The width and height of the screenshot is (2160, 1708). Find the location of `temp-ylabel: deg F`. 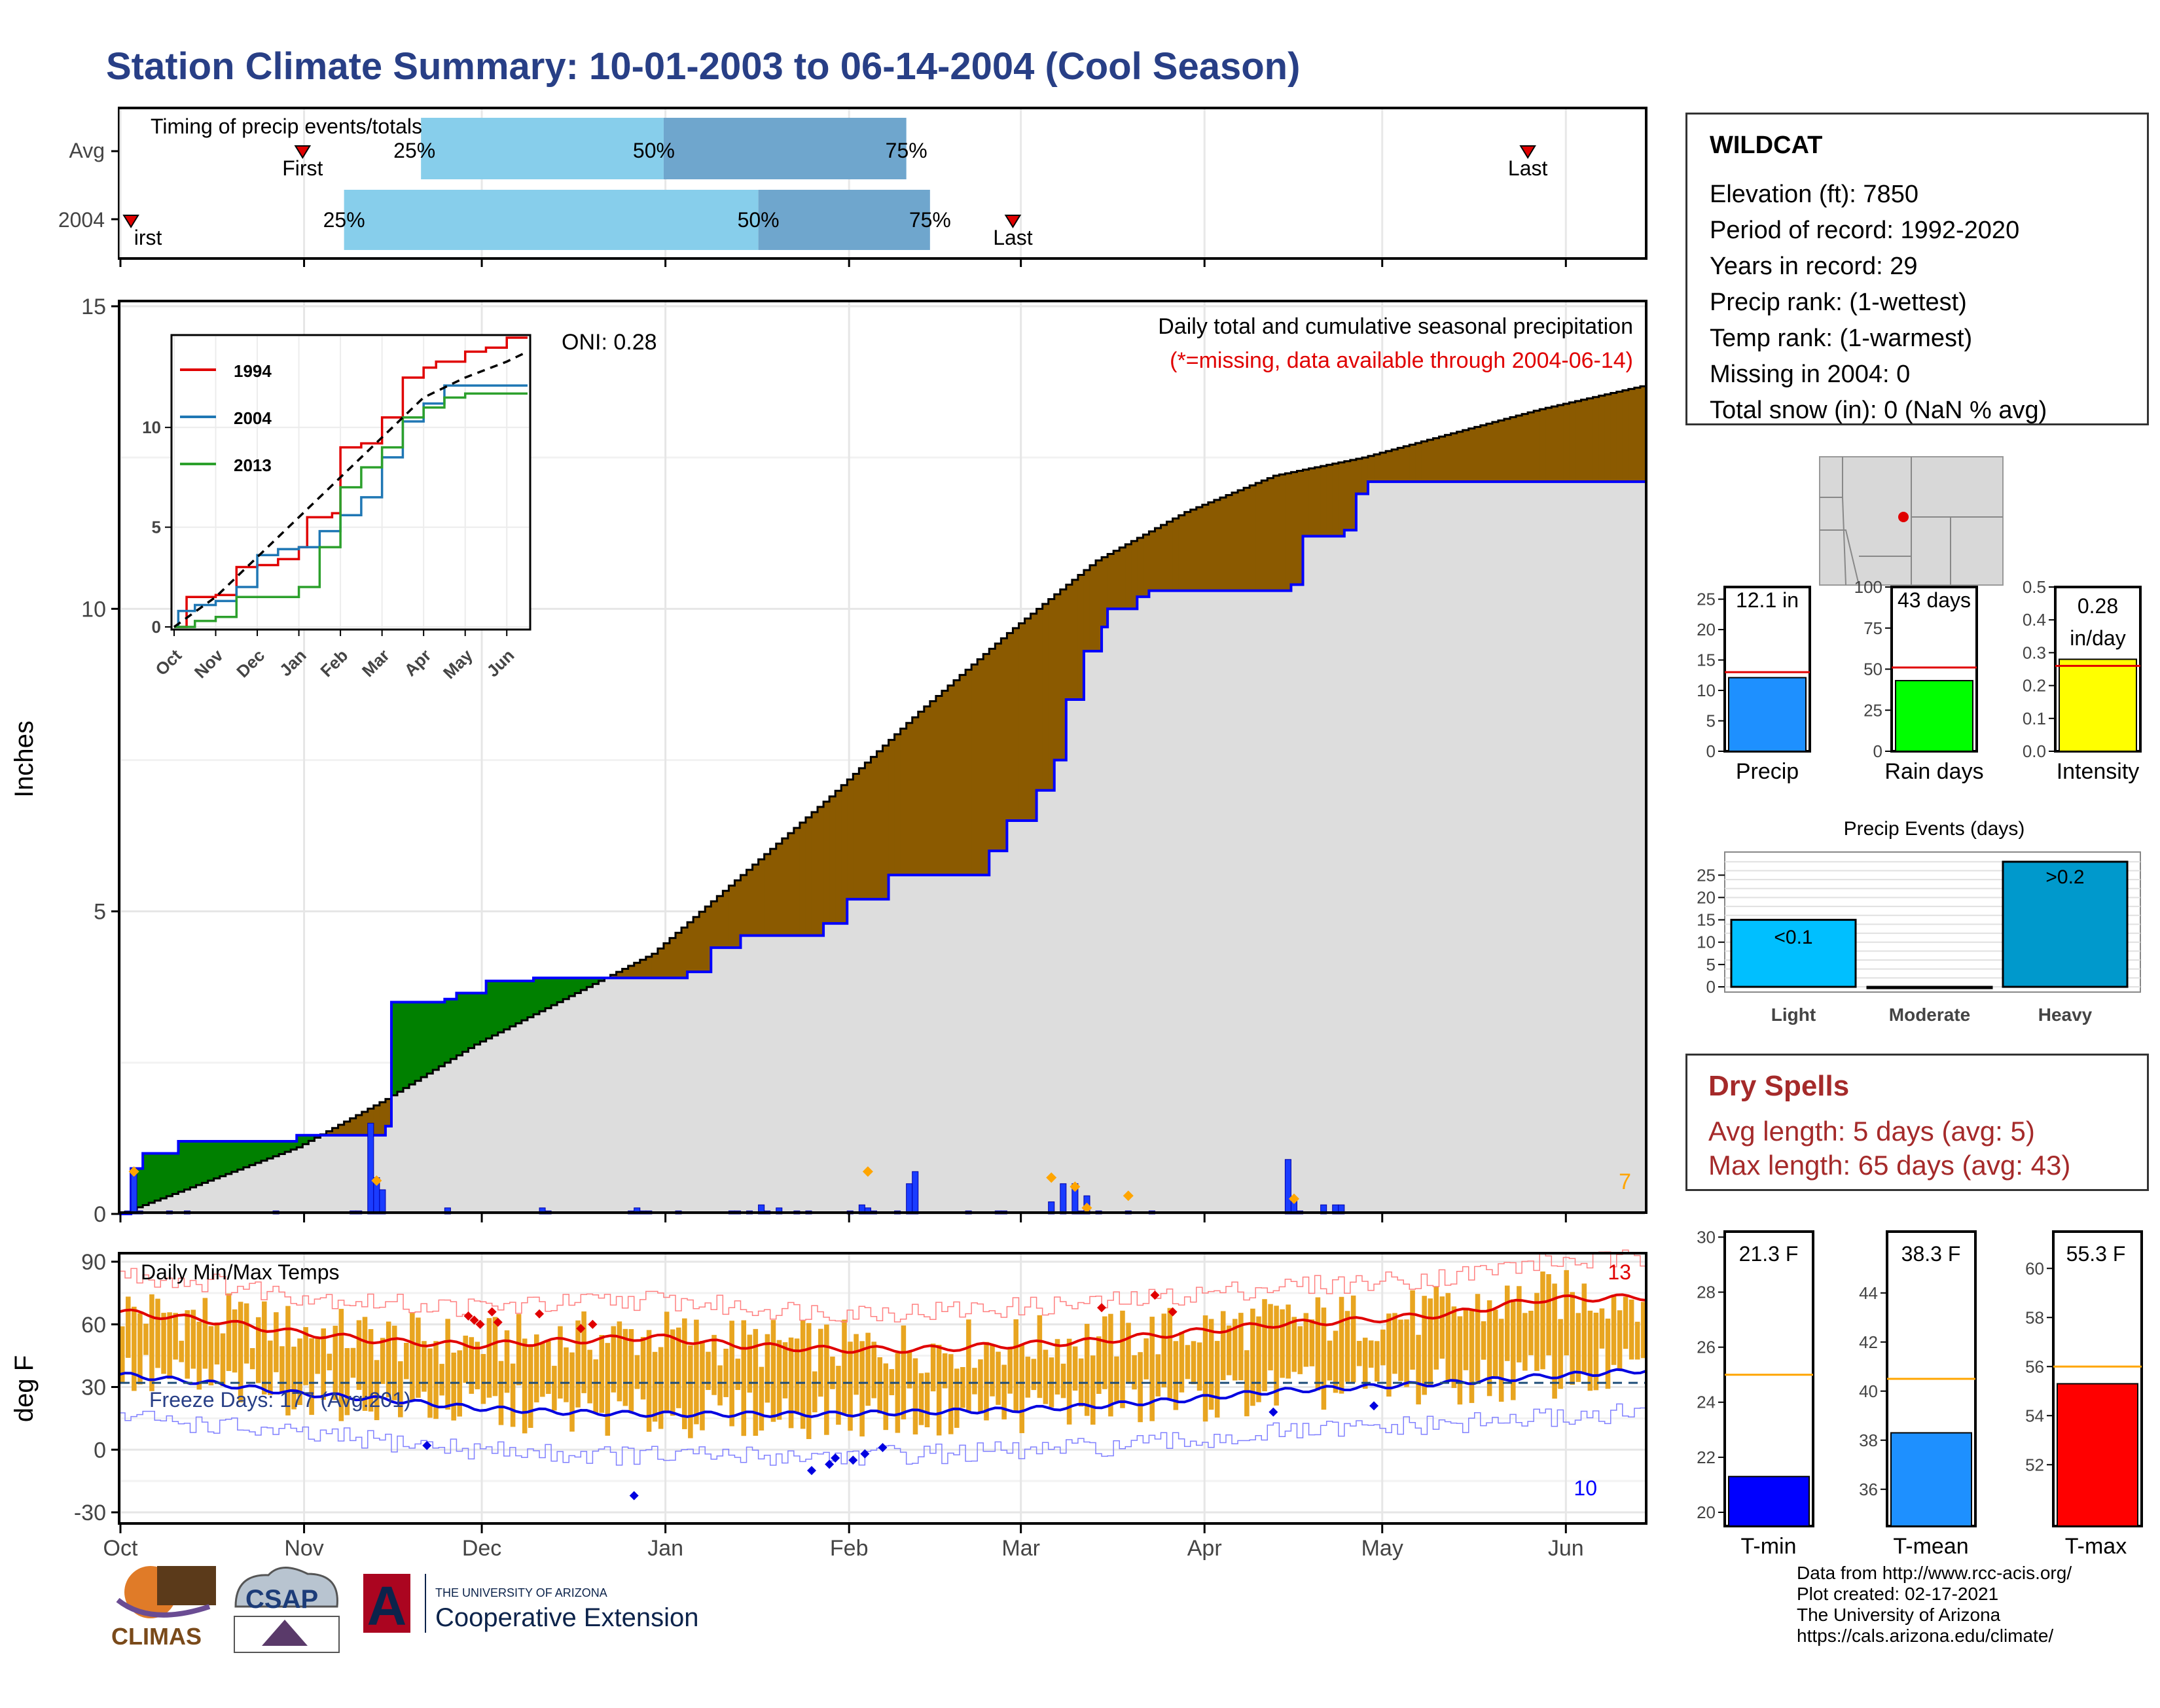

temp-ylabel: deg F is located at coordinates (24, 1389).